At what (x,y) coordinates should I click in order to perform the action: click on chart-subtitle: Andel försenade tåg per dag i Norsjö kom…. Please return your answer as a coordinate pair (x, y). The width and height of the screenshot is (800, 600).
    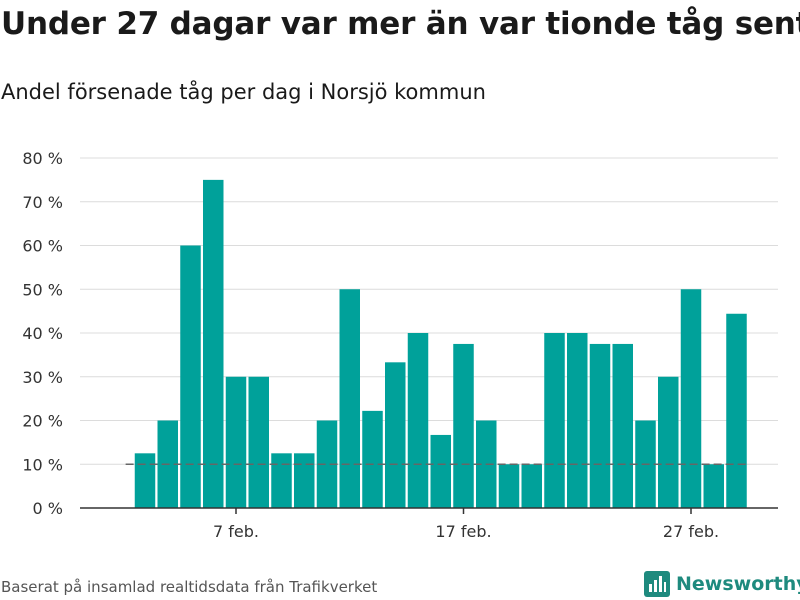
    Looking at the image, I should click on (243, 92).